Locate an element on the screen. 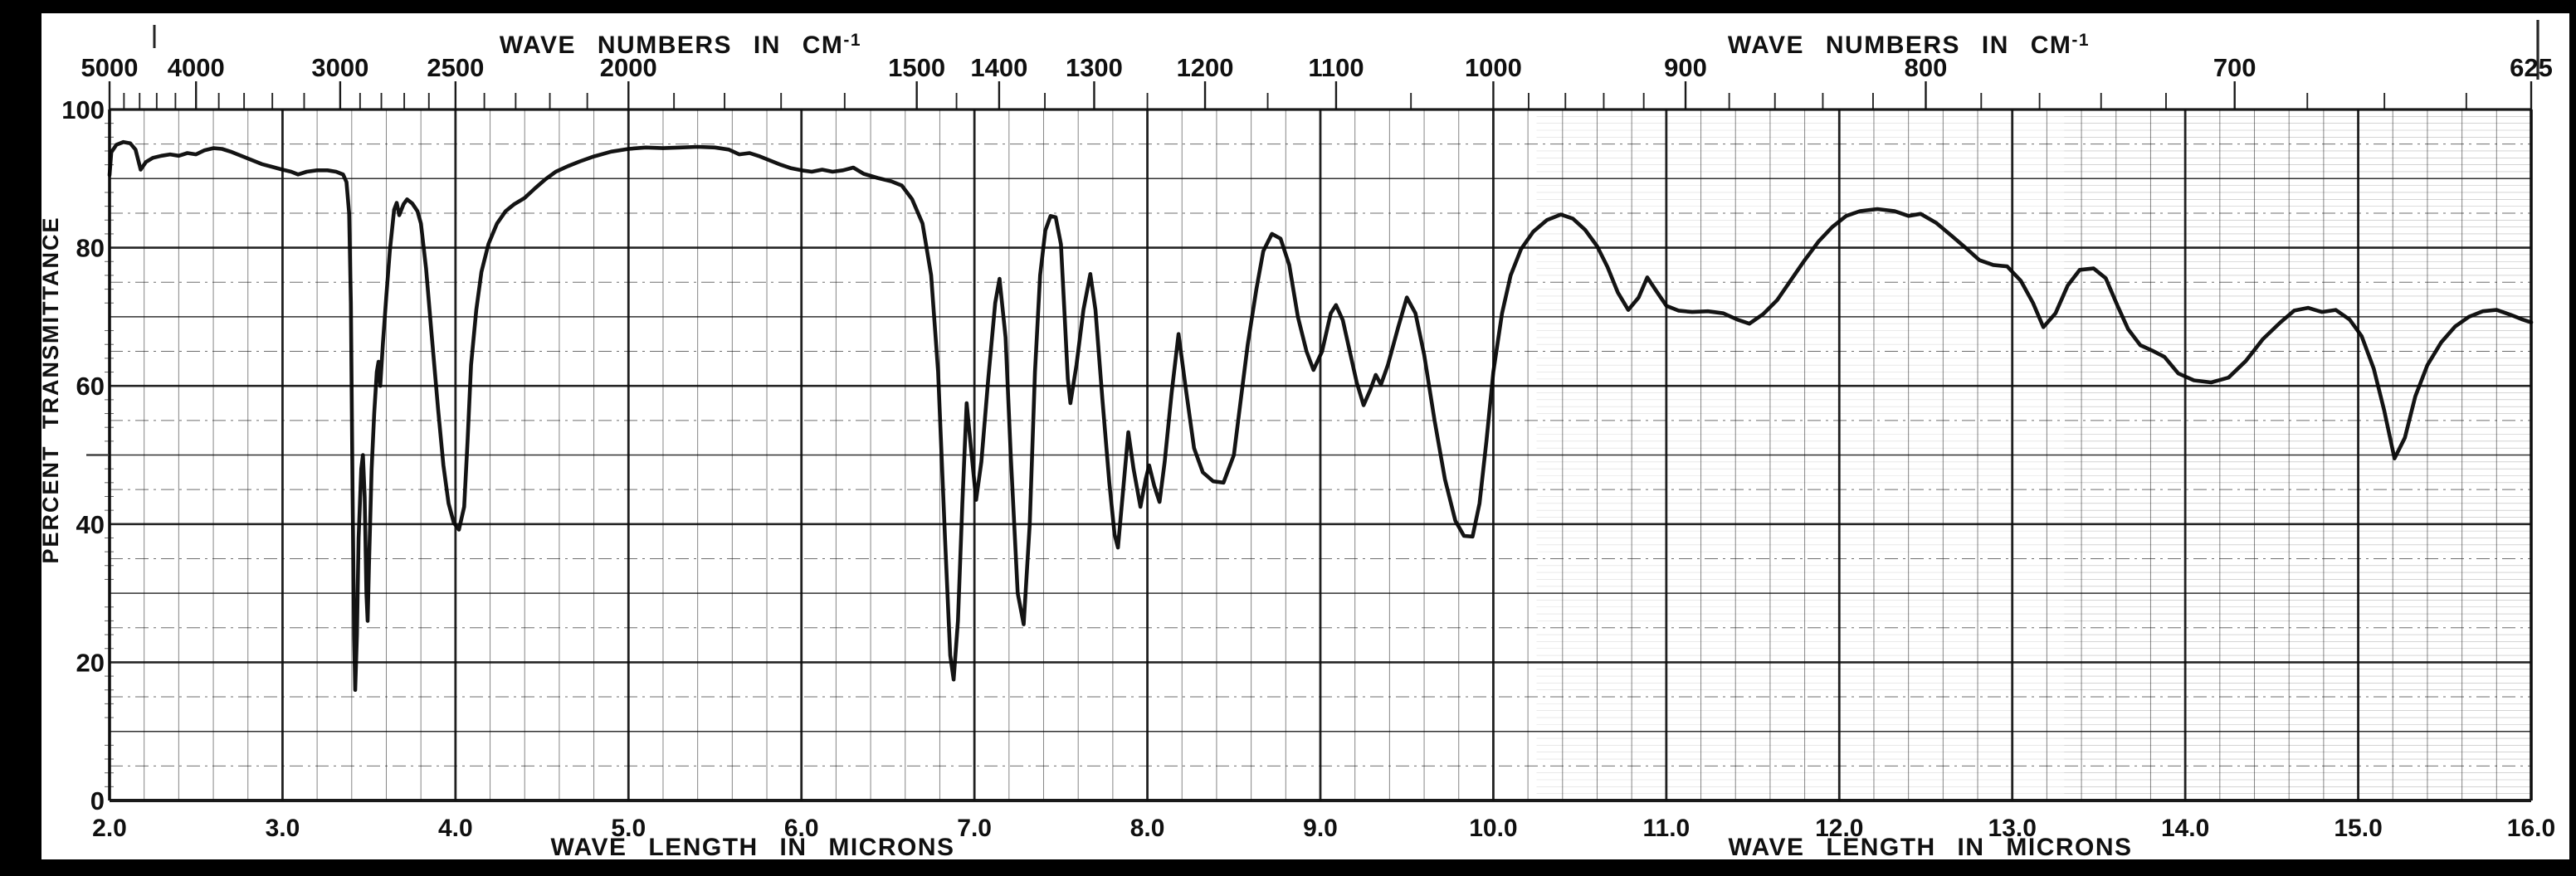 This screenshot has width=2576, height=876. transmittance-label: 80 is located at coordinates (90, 248).